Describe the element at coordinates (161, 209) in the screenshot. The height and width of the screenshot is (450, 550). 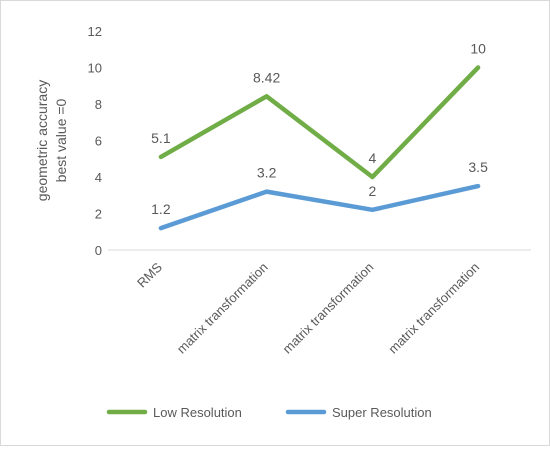
I see `data-label: 1.2` at that location.